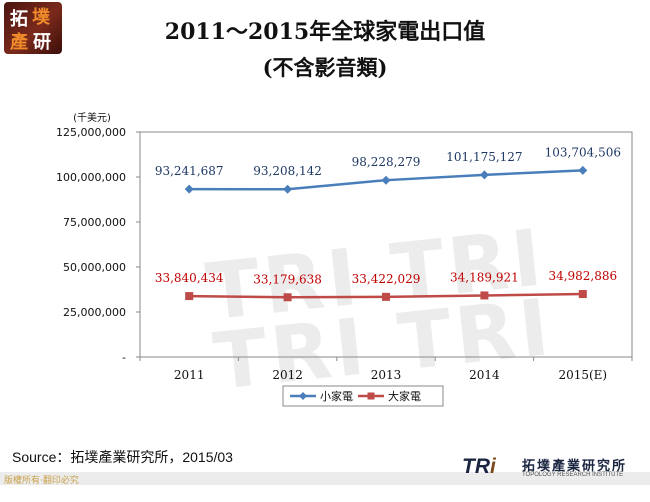 The image size is (650, 502). I want to click on data-label: 34,189,921, so click(484, 277).